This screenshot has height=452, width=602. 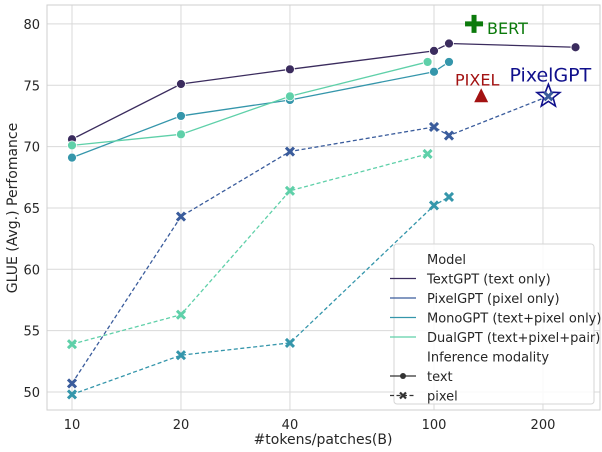 I want to click on series-line-dualgpt-text, so click(x=249, y=104).